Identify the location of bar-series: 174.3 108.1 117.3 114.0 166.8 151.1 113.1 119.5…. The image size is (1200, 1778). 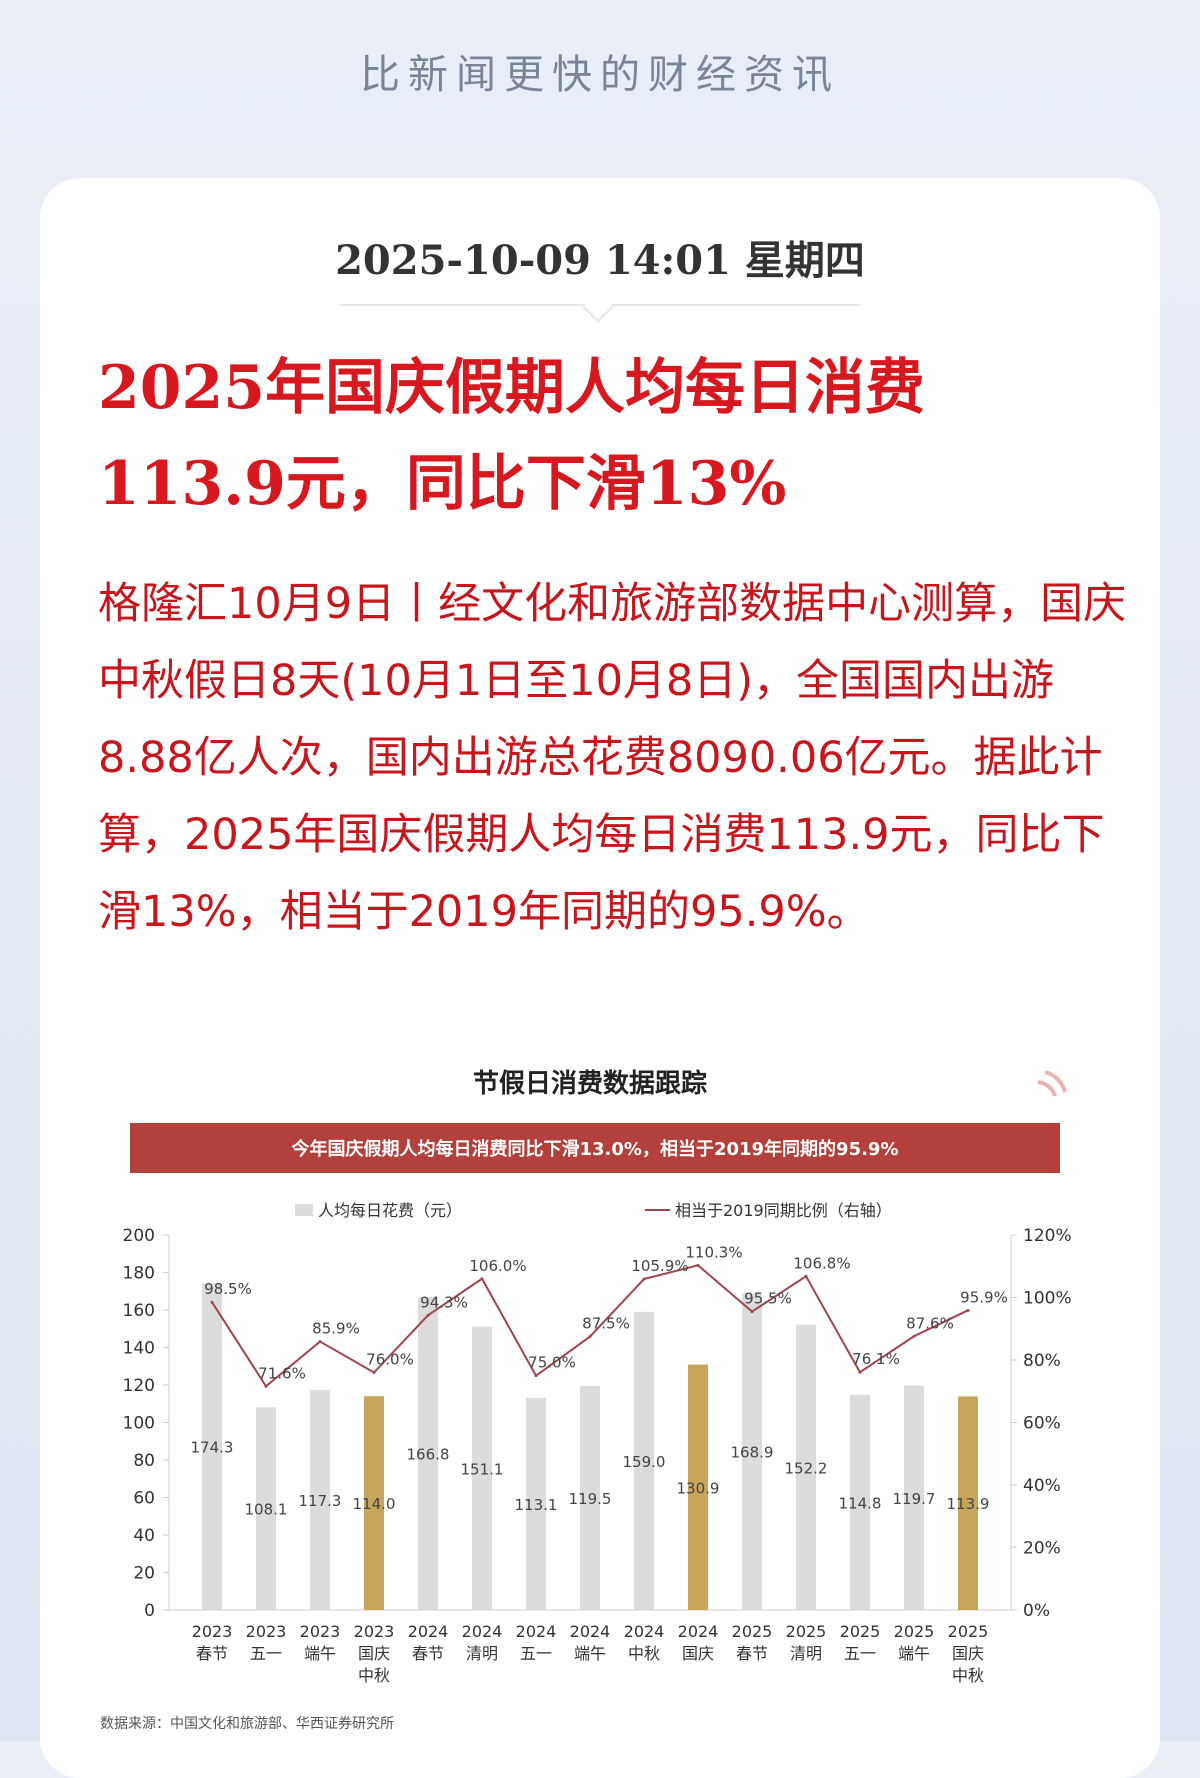
(590, 1446).